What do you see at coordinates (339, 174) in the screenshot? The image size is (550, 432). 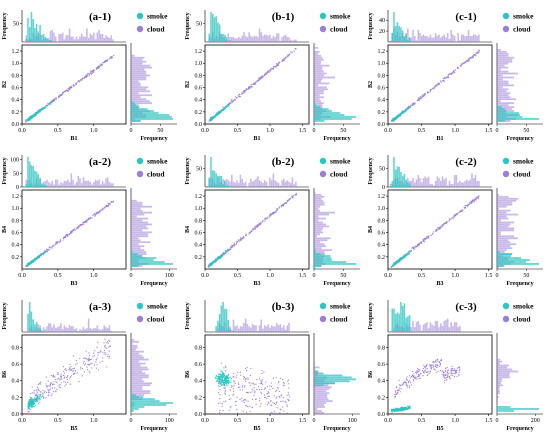 I see `cloud-legend-label: cloud` at bounding box center [339, 174].